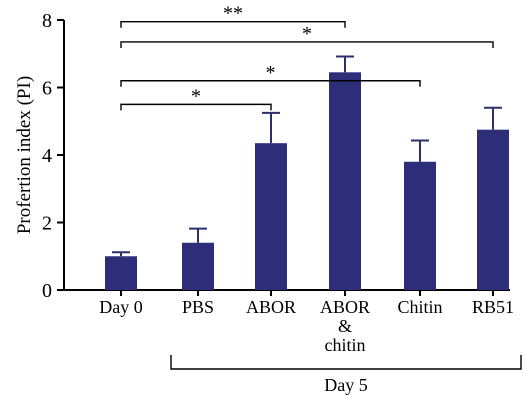 This screenshot has height=398, width=526. Describe the element at coordinates (198, 307) in the screenshot. I see `x-tick-label: PBS` at that location.